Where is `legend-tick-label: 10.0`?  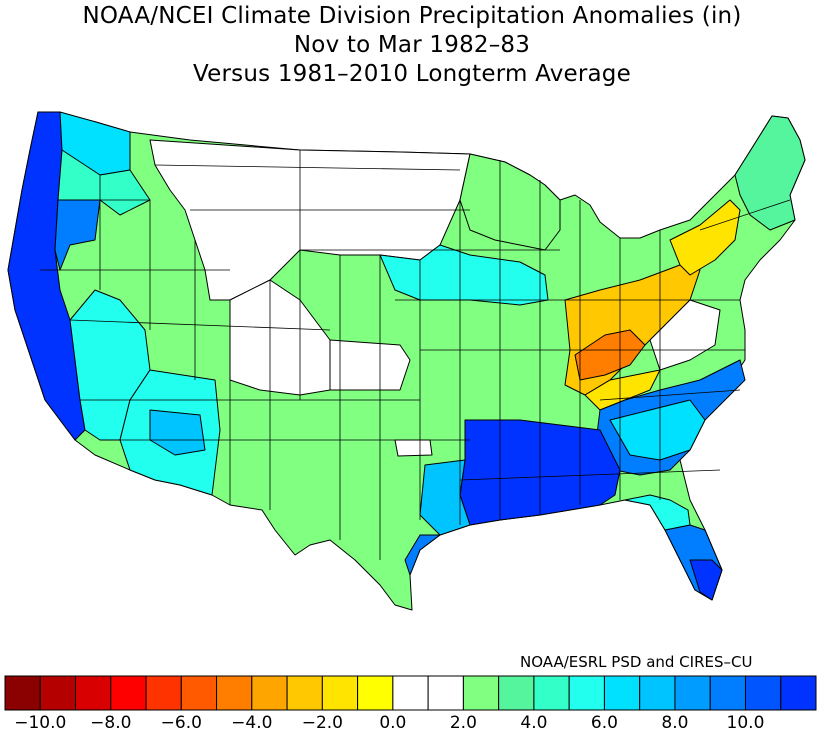 legend-tick-label: 10.0 is located at coordinates (745, 723).